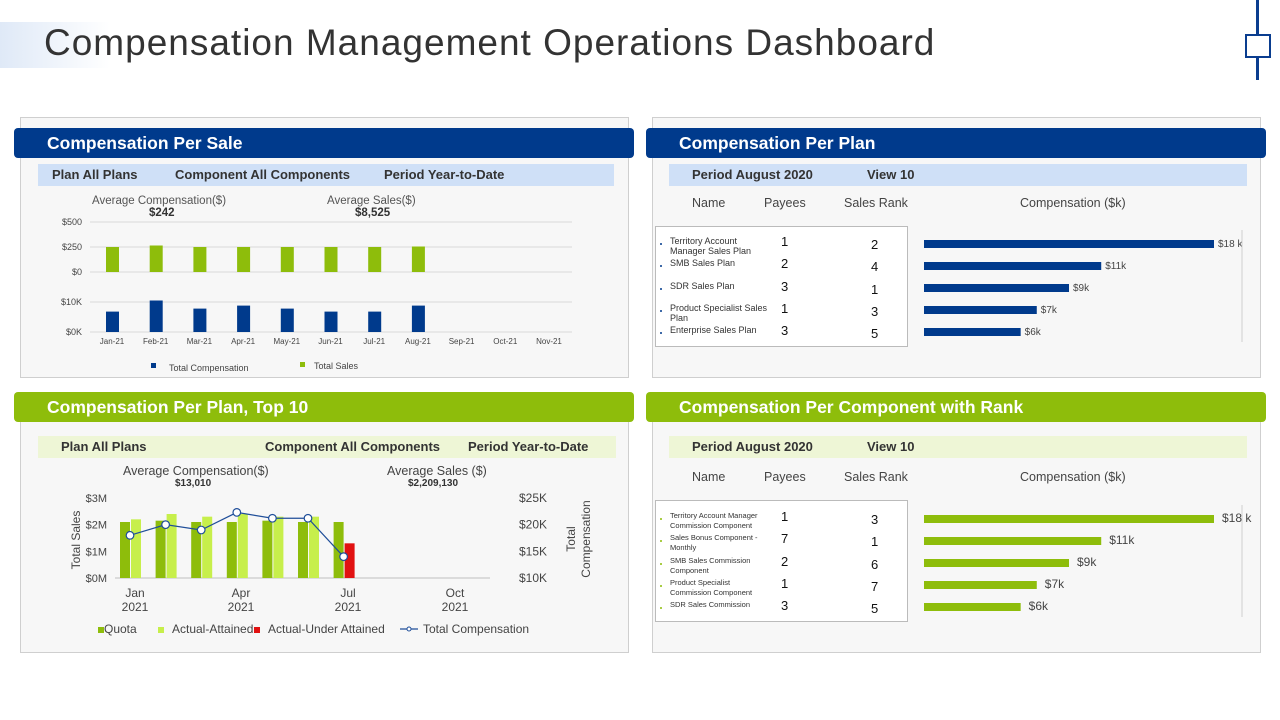  I want to click on row-name: Product Specialist Sales Plan, so click(719, 312).